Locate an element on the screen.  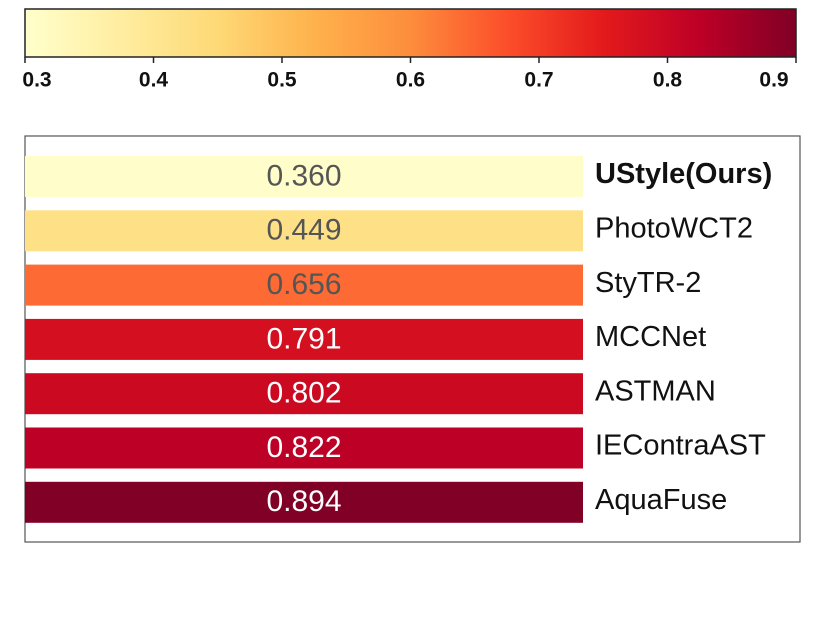
colorbar-tick-label: 0.5 is located at coordinates (282, 80).